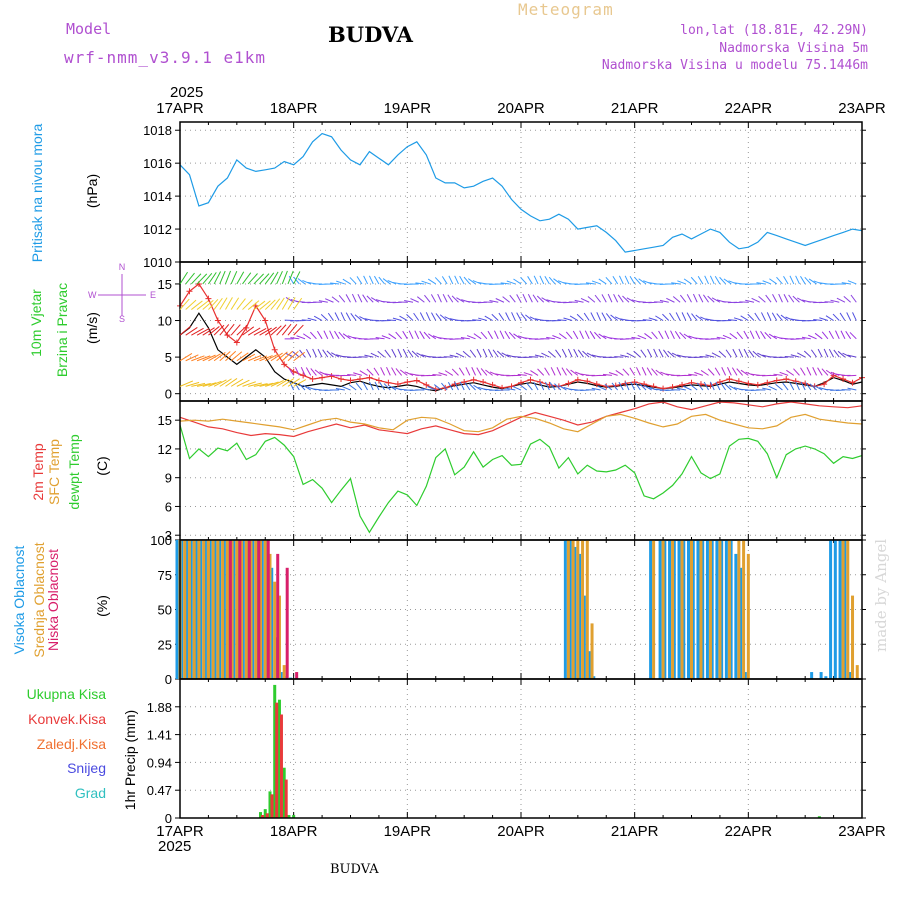 The height and width of the screenshot is (900, 900). Describe the element at coordinates (521, 748) in the screenshot. I see `precipitation-panel-frame` at that location.